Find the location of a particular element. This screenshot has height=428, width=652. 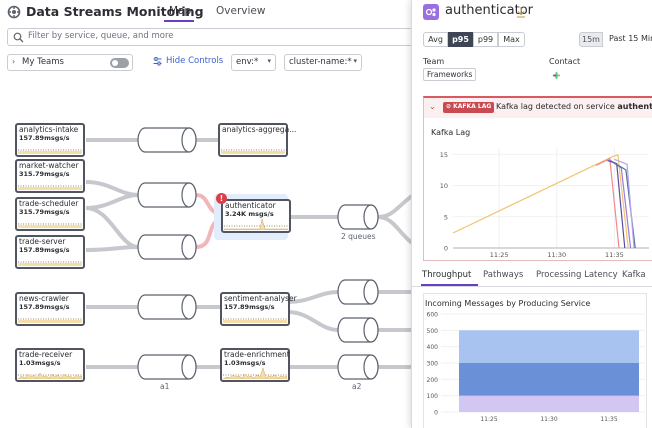

chevron-down-icon: ⌄ is located at coordinates (432, 106).